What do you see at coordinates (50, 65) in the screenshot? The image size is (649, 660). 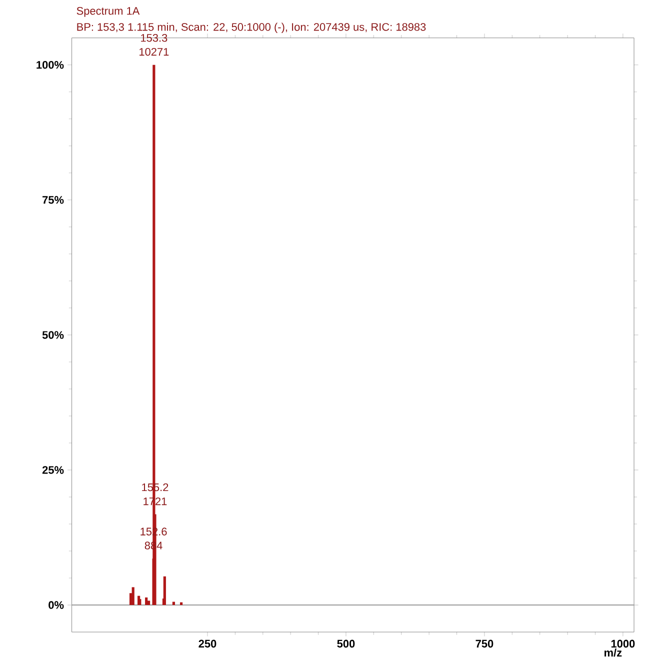 I see `y-tick-label: 100%` at bounding box center [50, 65].